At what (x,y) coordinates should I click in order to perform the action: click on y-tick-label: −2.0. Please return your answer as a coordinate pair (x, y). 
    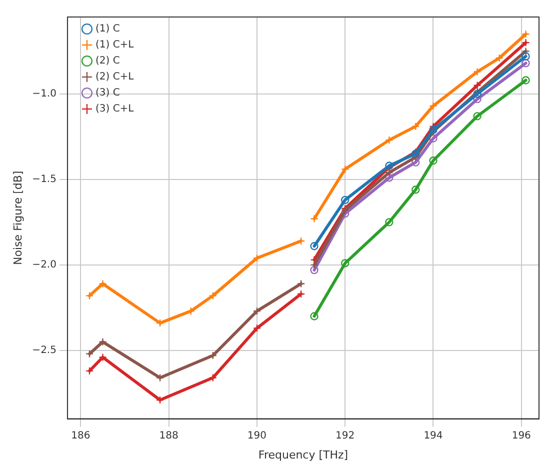
    Looking at the image, I should click on (44, 265).